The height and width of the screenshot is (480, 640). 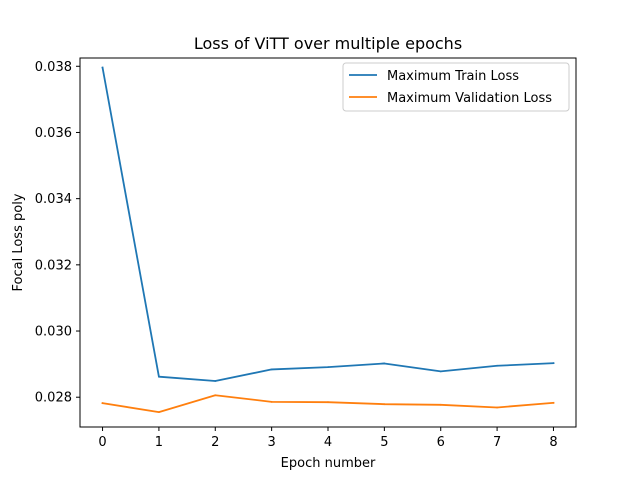 I want to click on x-tick-label: 8, so click(x=553, y=442).